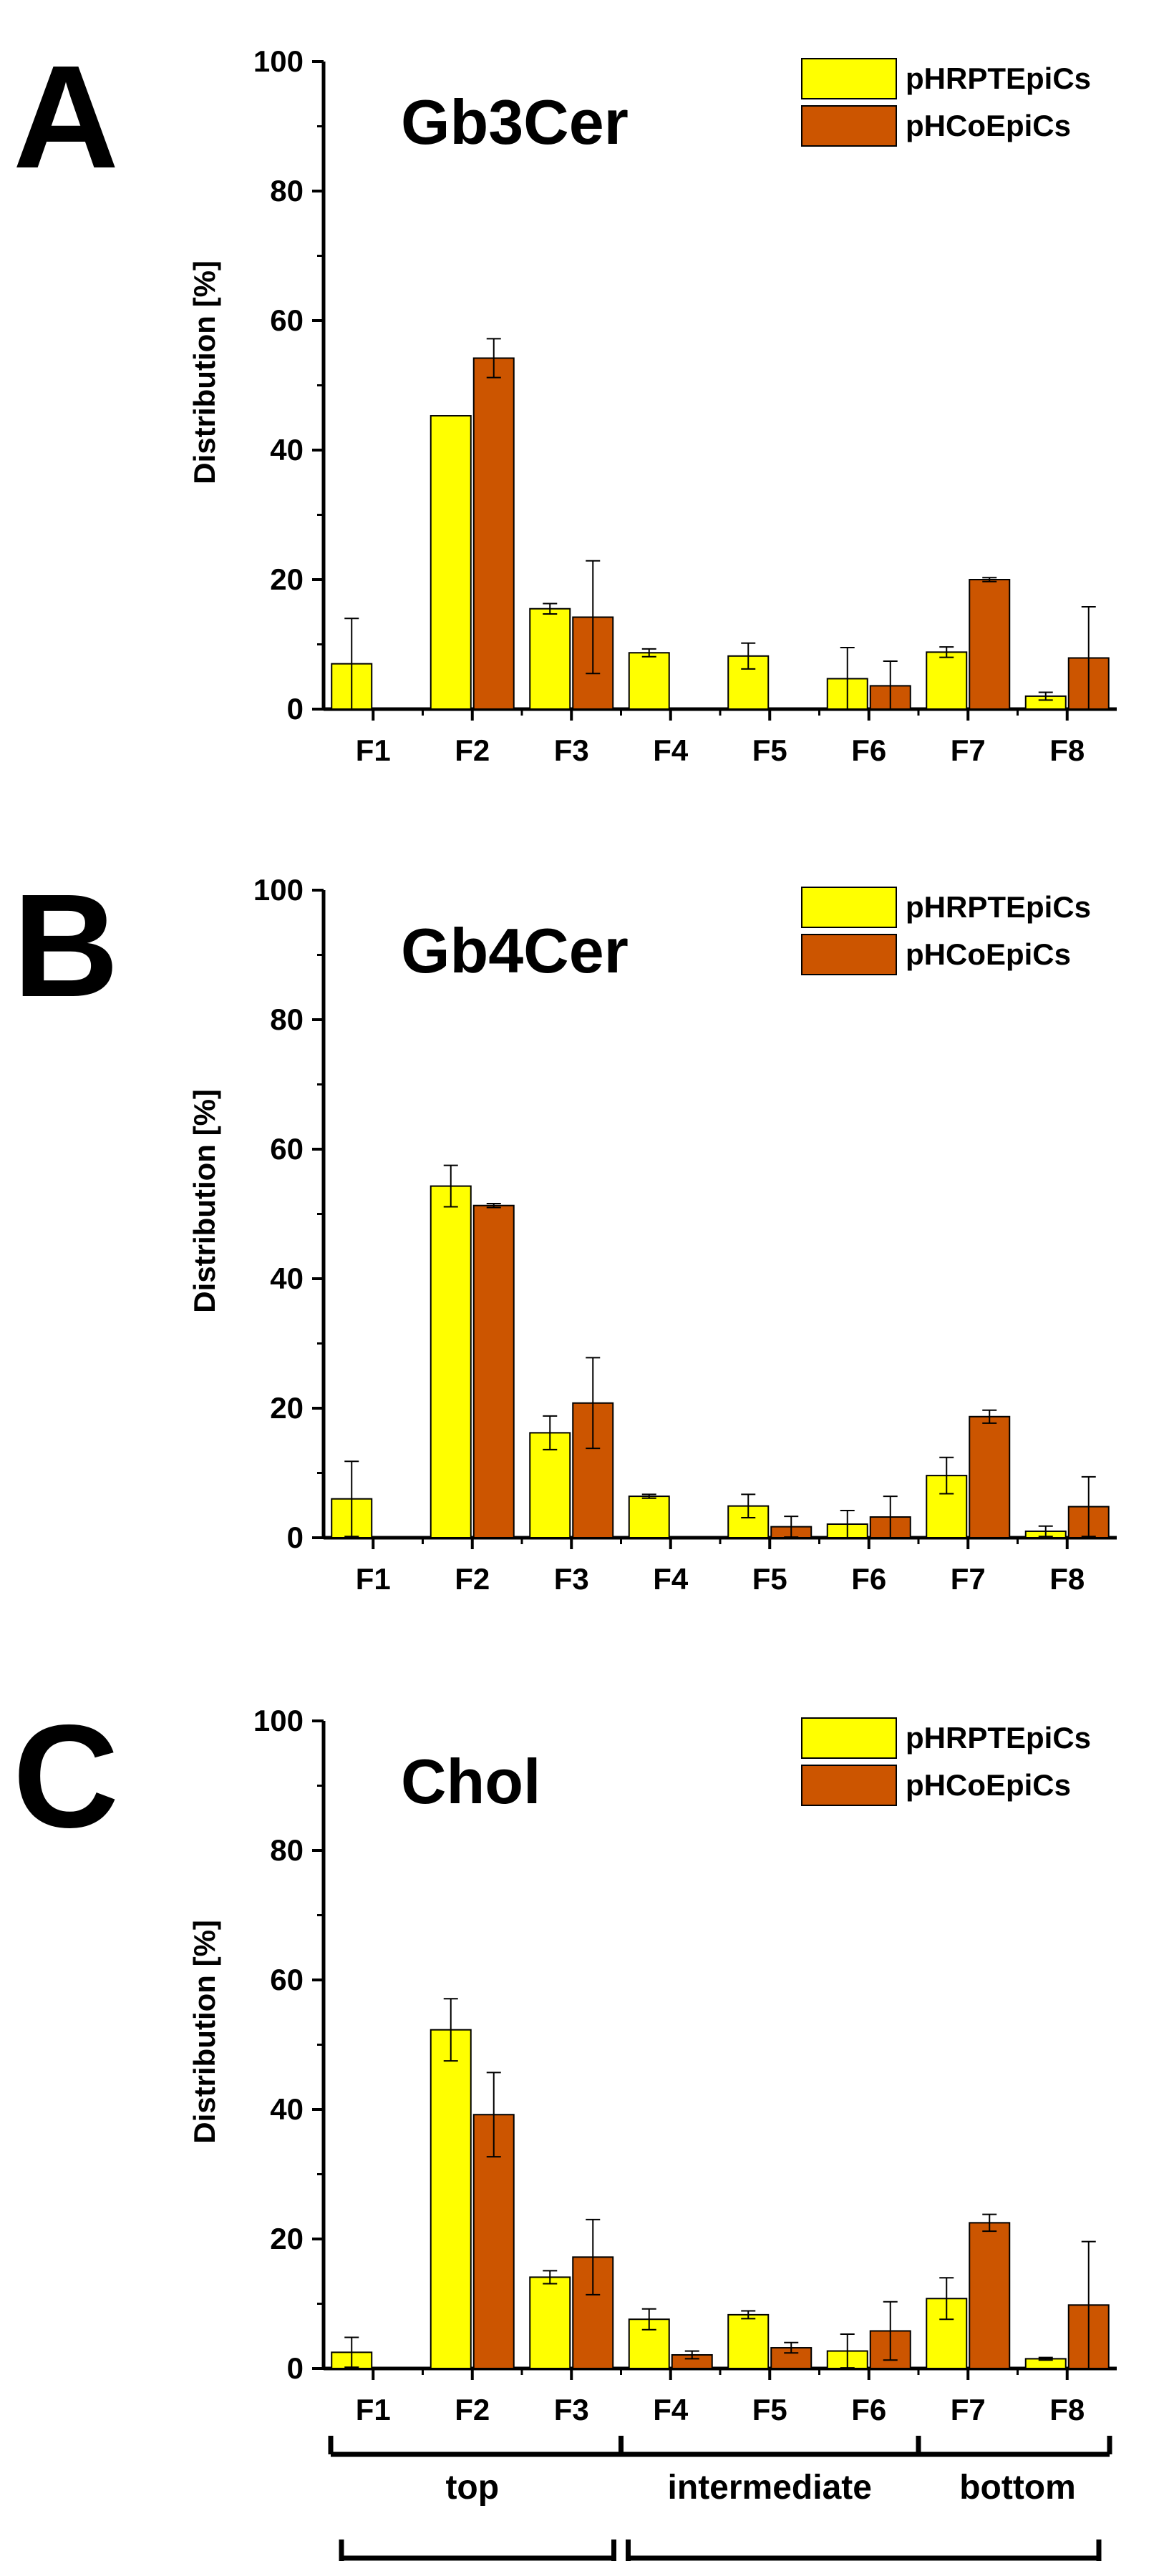 This screenshot has height=2576, width=1169. Describe the element at coordinates (748, 2341) in the screenshot. I see `bar-phrptepics-f5` at that location.